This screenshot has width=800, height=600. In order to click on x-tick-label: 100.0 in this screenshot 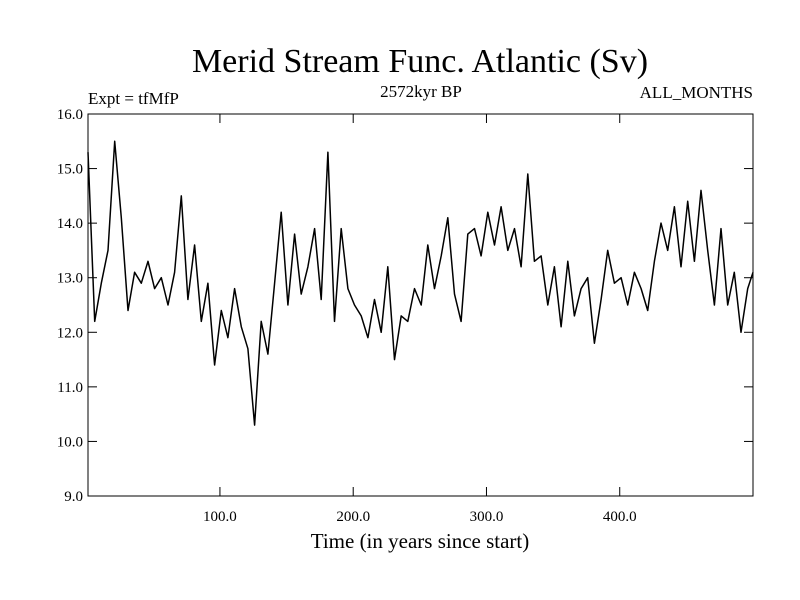, I will do `click(220, 517)`.